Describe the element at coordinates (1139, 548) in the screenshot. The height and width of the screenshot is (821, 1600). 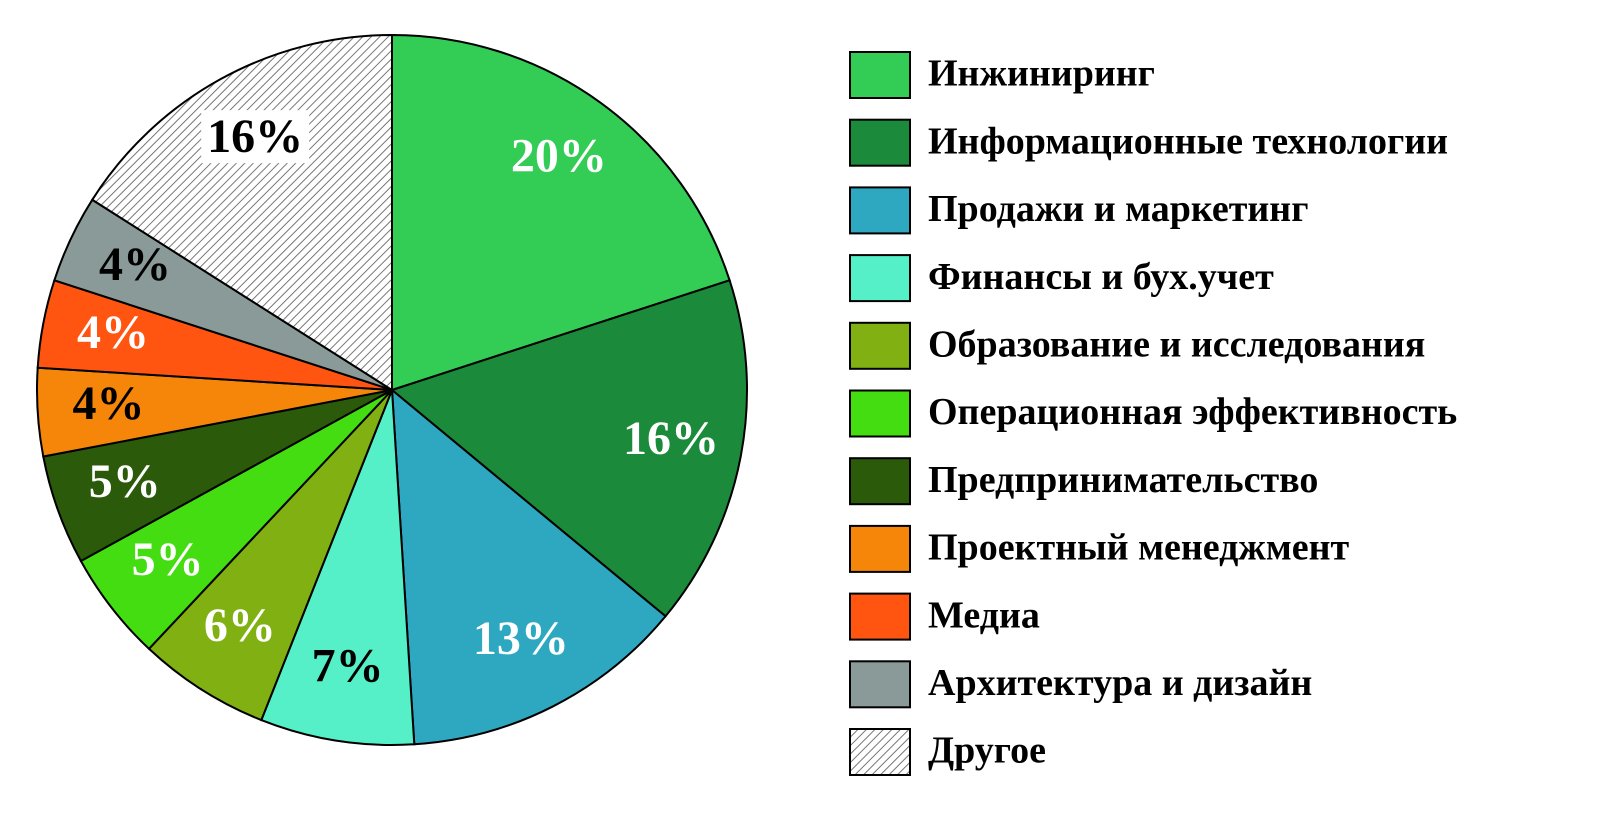
I see `legend-label: Проектный менеджмент` at that location.